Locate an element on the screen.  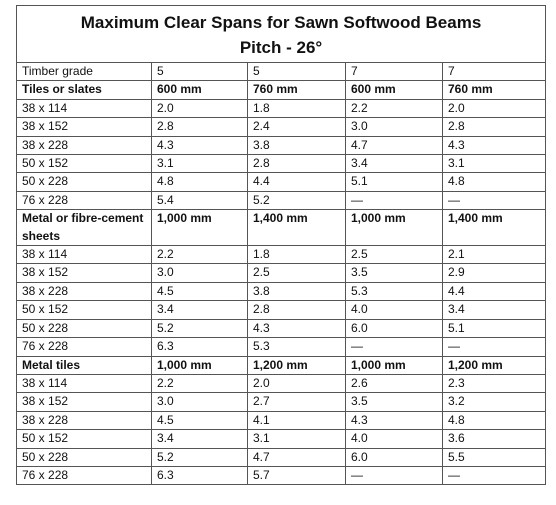
span-value: 3.6 is located at coordinates (494, 439).